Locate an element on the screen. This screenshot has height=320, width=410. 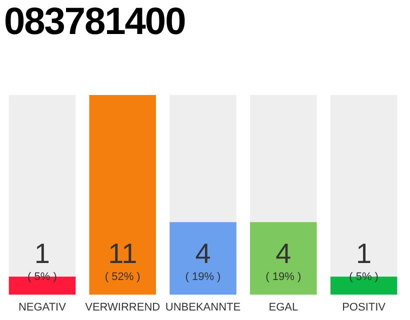
x-tick-label: POSITIV is located at coordinates (364, 307).